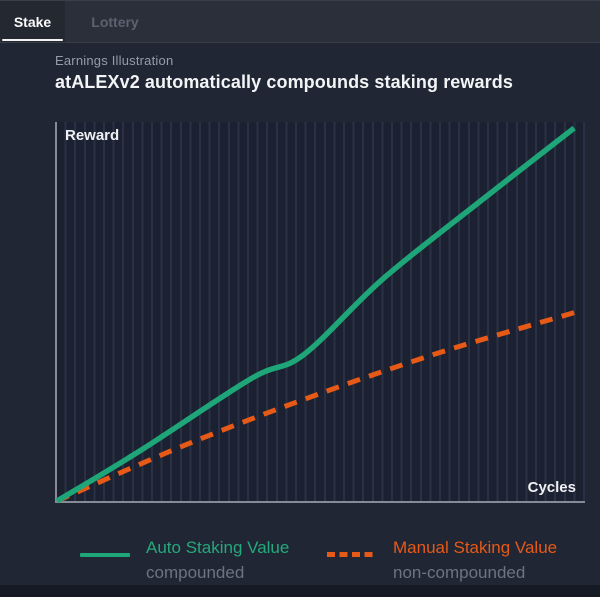 This screenshot has height=597, width=600. I want to click on legend-auto-staking-sublabel: compounded, so click(195, 572).